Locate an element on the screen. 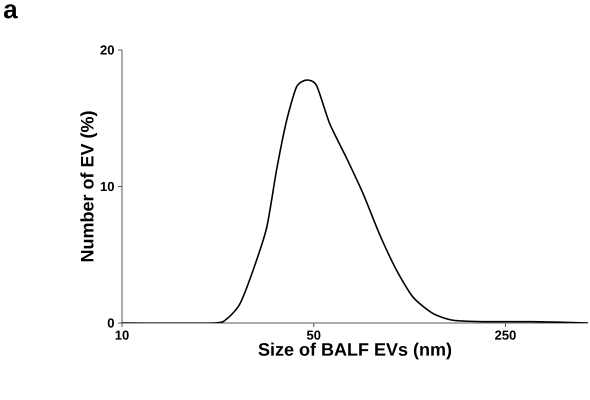 The width and height of the screenshot is (590, 400). y-axis-title: Number of EV (%) is located at coordinates (89, 186).